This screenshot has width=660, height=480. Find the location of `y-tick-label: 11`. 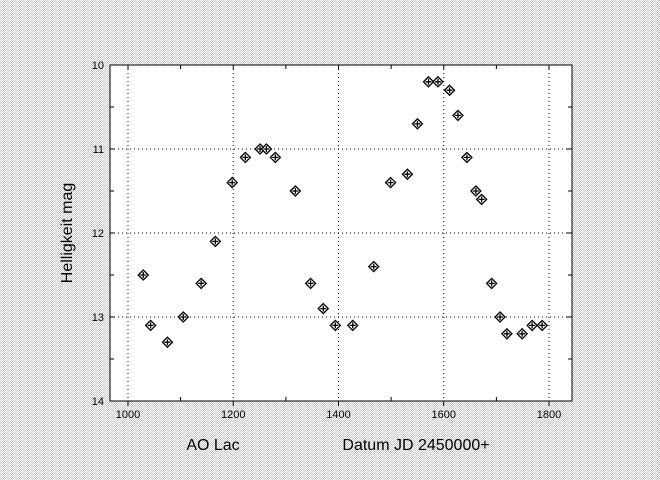

y-tick-label: 11 is located at coordinates (98, 150).